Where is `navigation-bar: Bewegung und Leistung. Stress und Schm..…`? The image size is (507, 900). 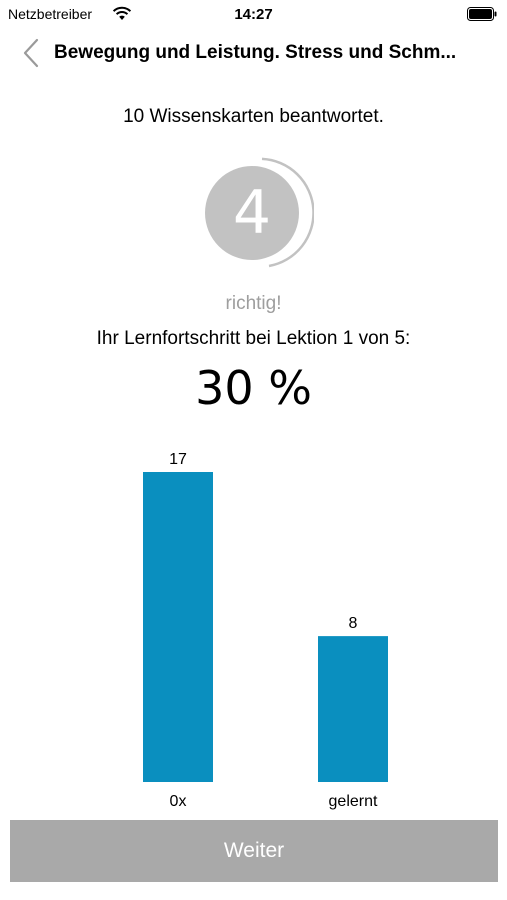 navigation-bar: Bewegung und Leistung. Stress und Schm..… is located at coordinates (253, 53).